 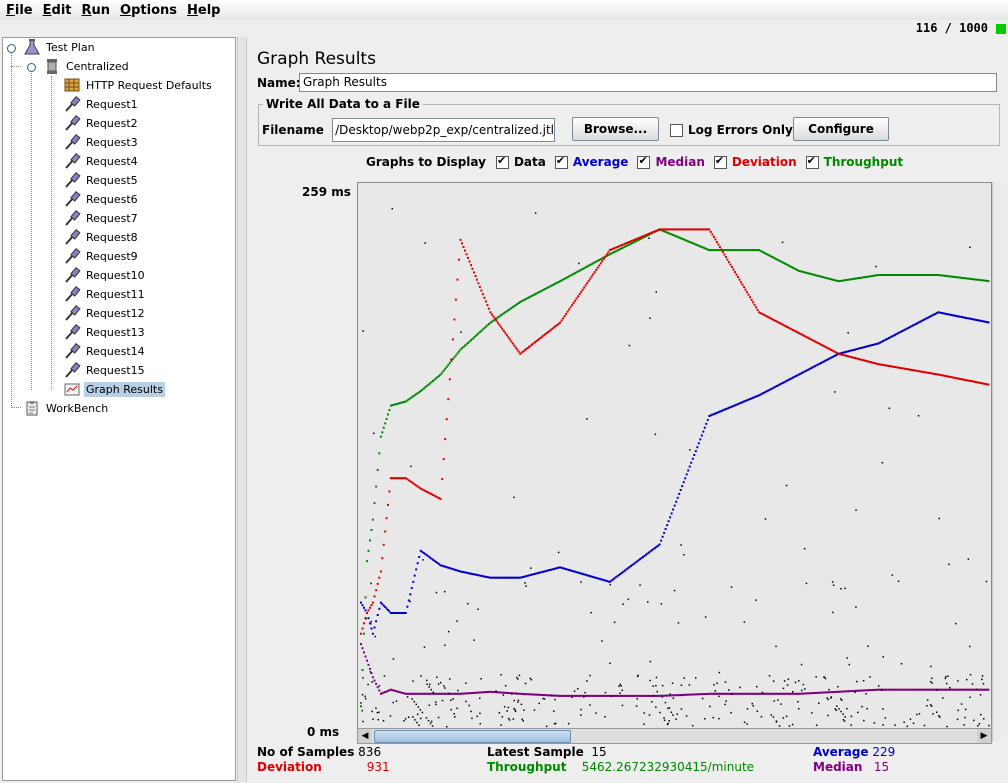 I want to click on show-data-toggle: Data, so click(x=520, y=161).